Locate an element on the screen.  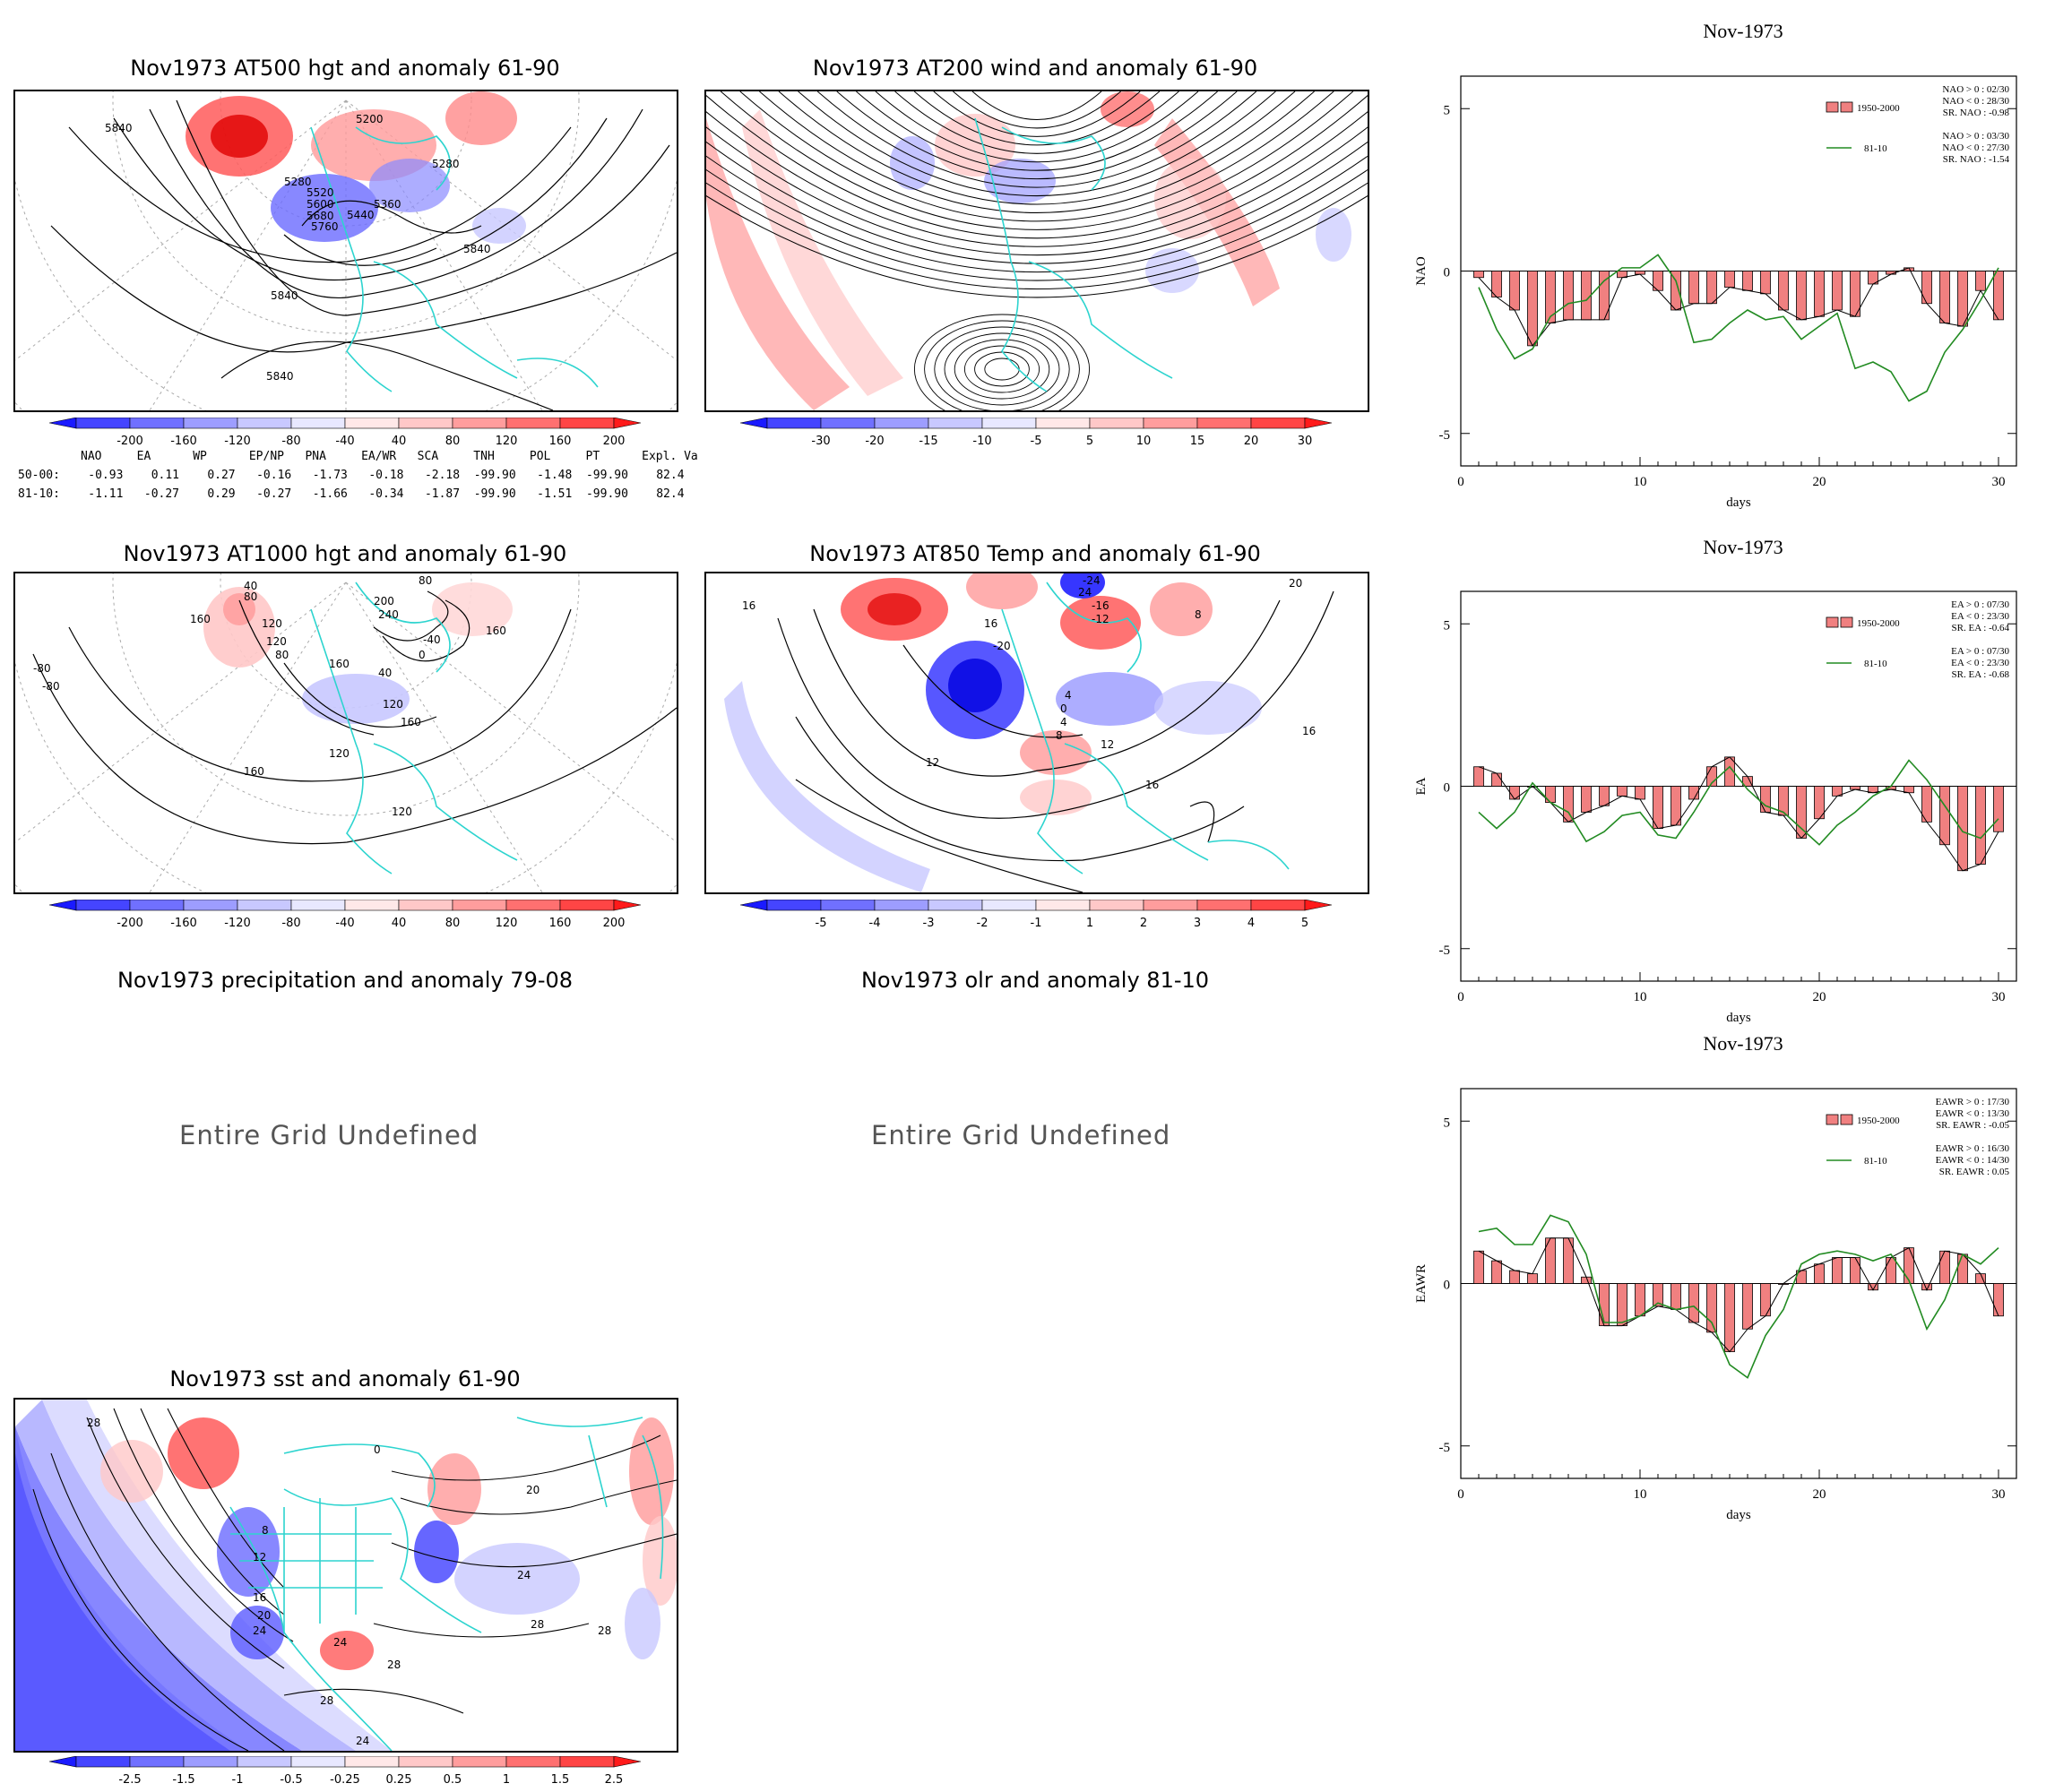
z500-label: 5200 is located at coordinates (370, 119).